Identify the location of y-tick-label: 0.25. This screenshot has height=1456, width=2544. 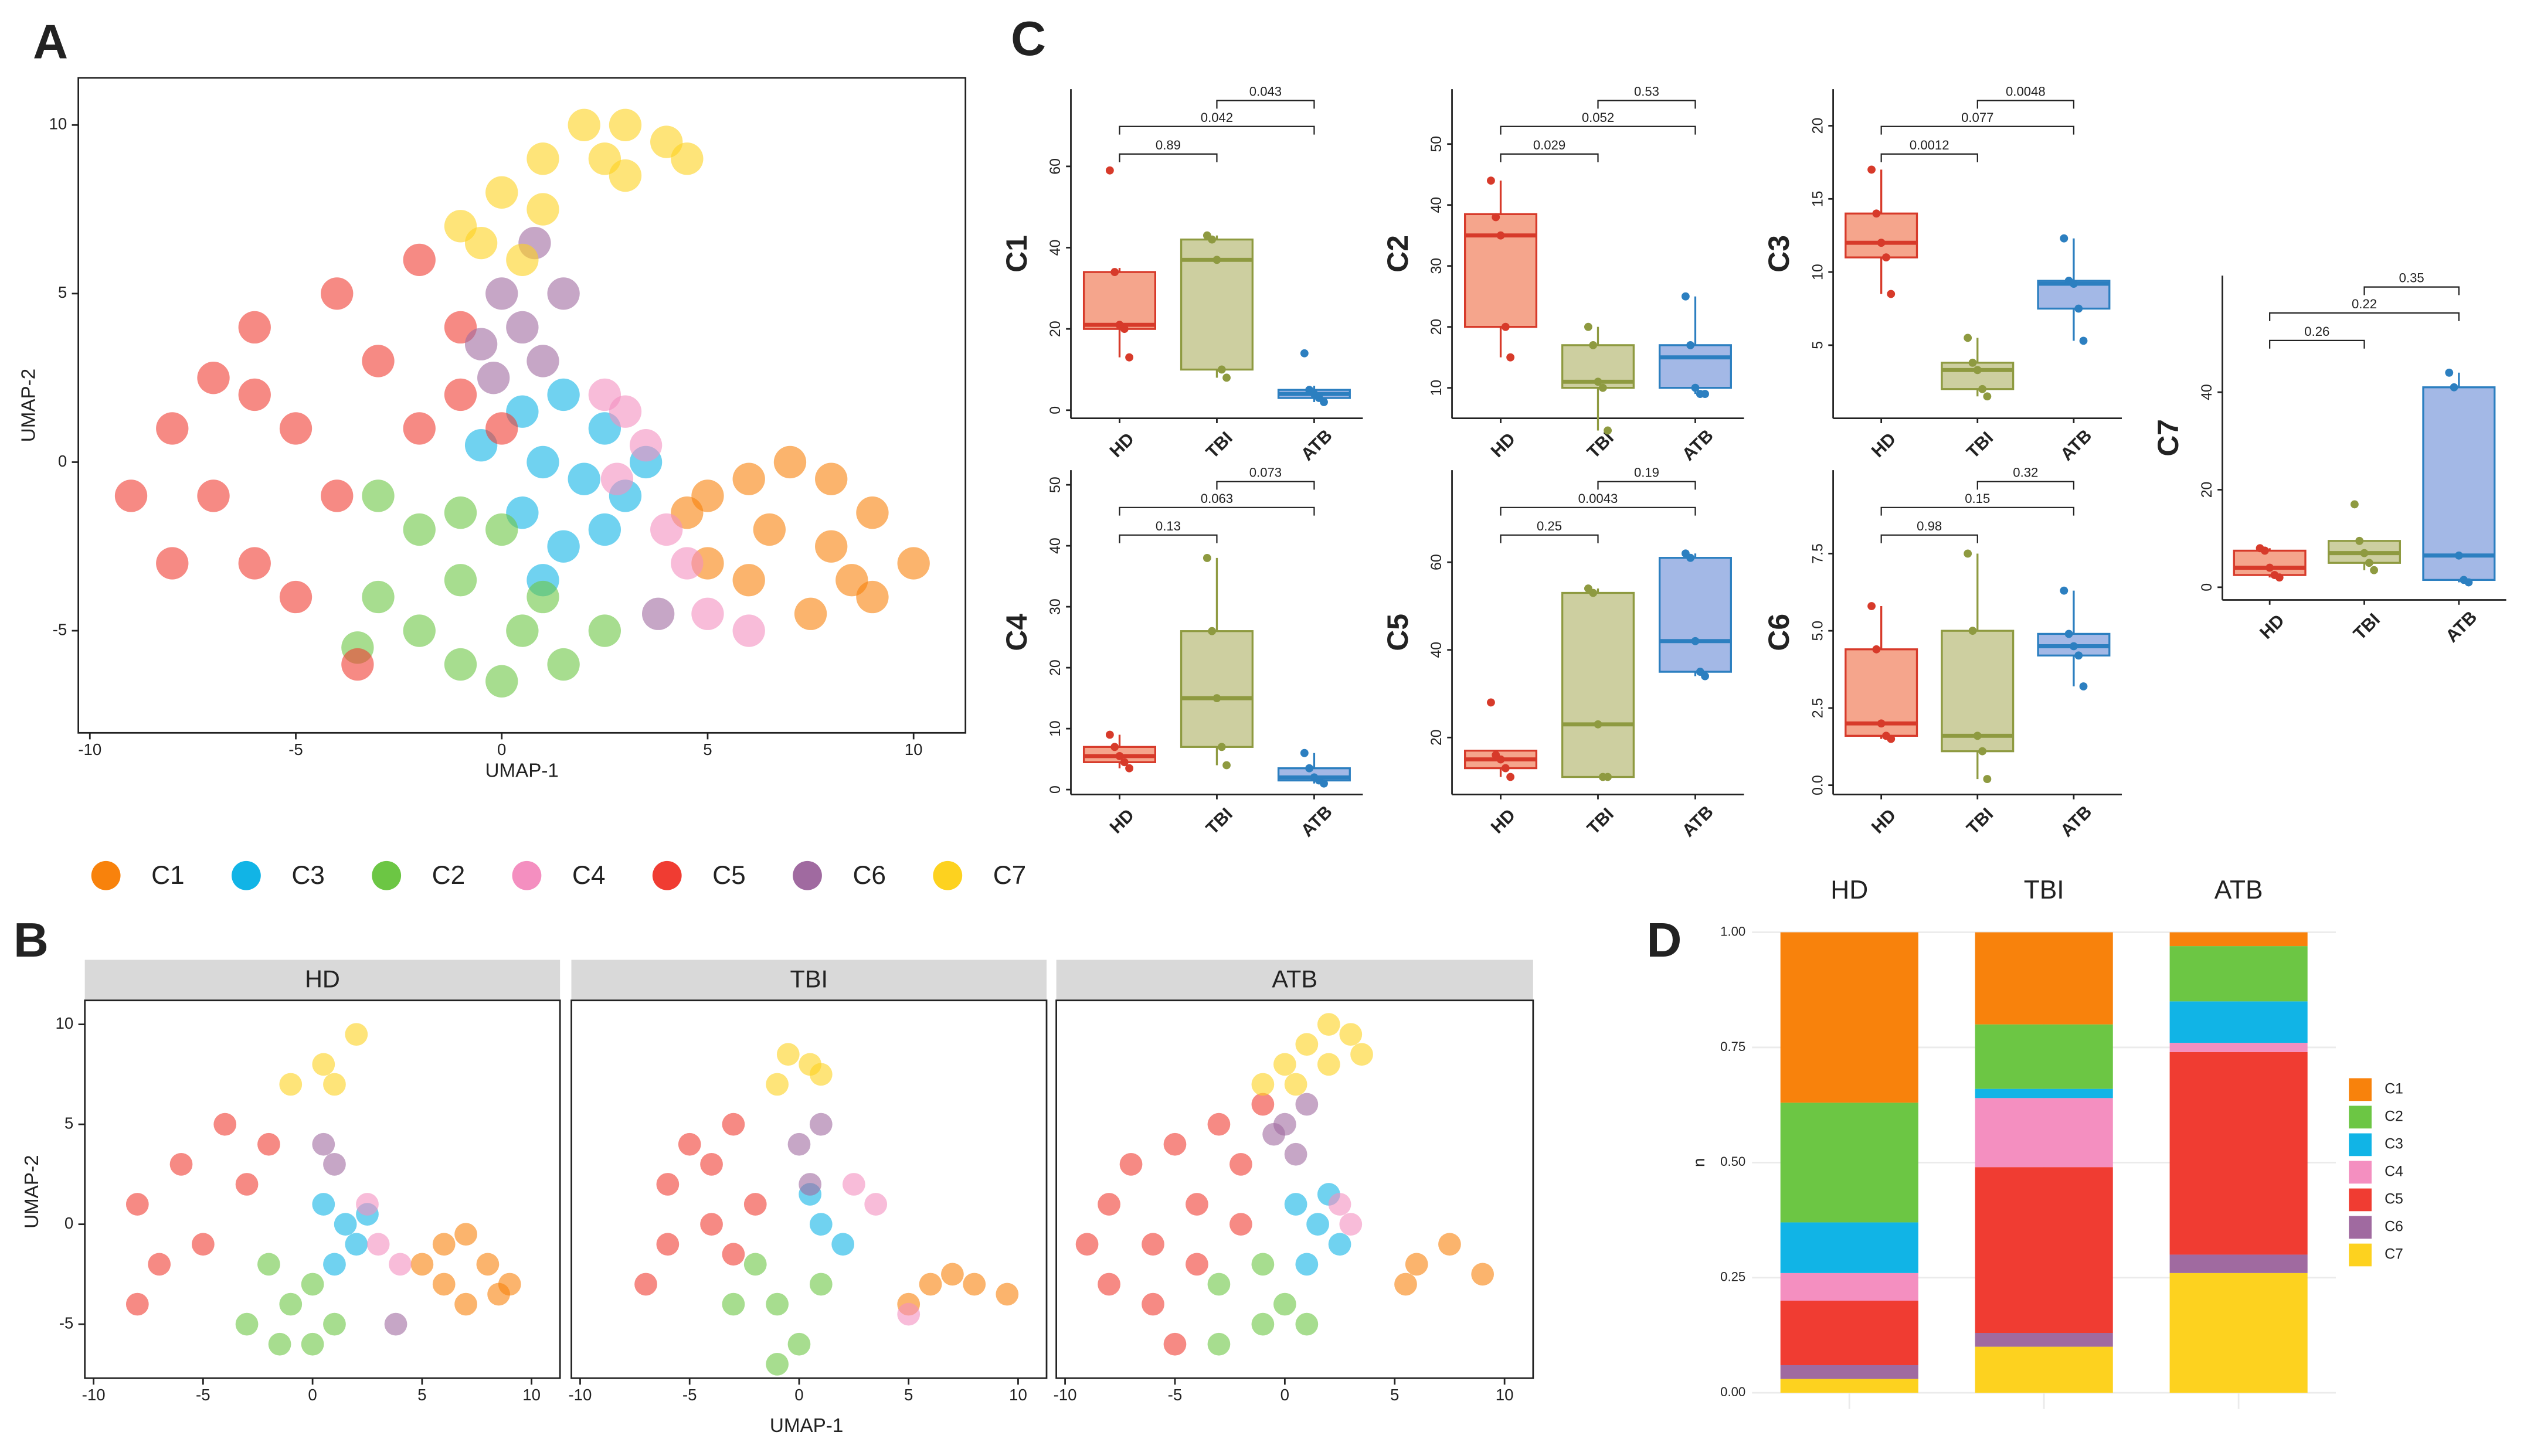
(1732, 1277).